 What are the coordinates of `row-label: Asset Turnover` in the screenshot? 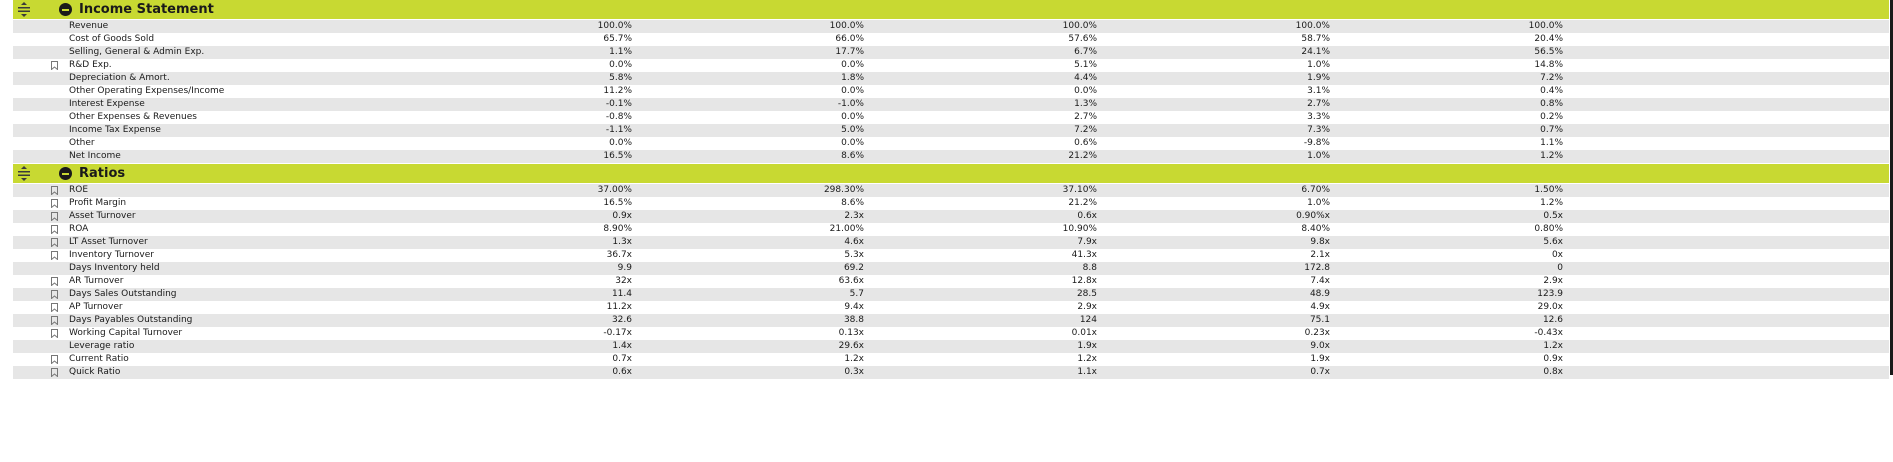 It's located at (102, 216).